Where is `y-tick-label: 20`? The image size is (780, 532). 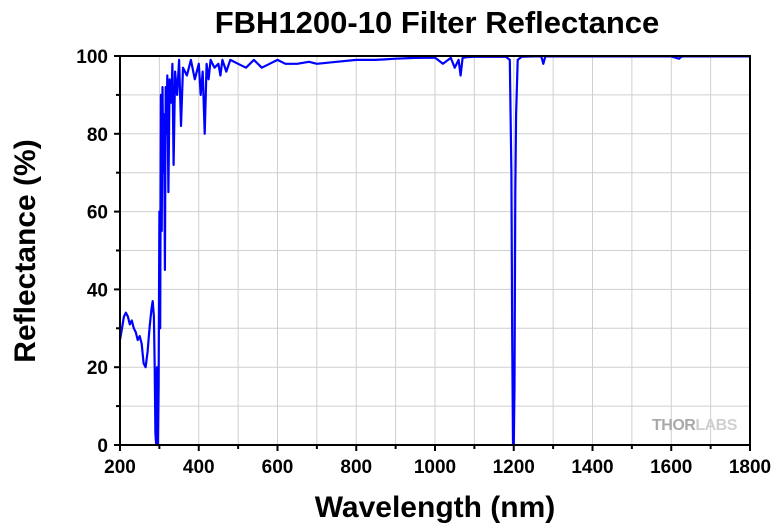 y-tick-label: 20 is located at coordinates (97, 368).